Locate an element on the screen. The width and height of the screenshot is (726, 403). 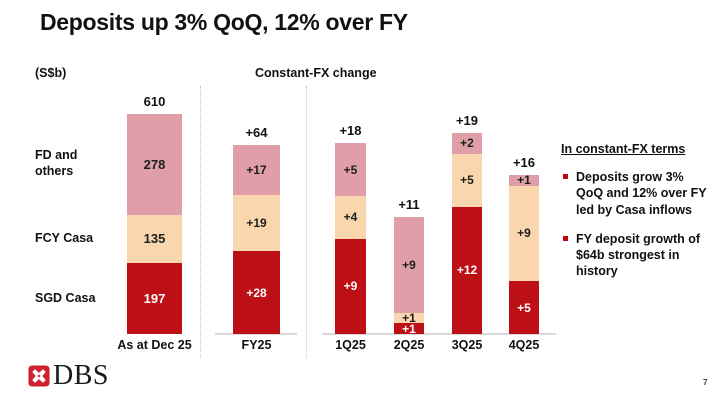
segment-sgd-casa: +5 is located at coordinates (524, 307).